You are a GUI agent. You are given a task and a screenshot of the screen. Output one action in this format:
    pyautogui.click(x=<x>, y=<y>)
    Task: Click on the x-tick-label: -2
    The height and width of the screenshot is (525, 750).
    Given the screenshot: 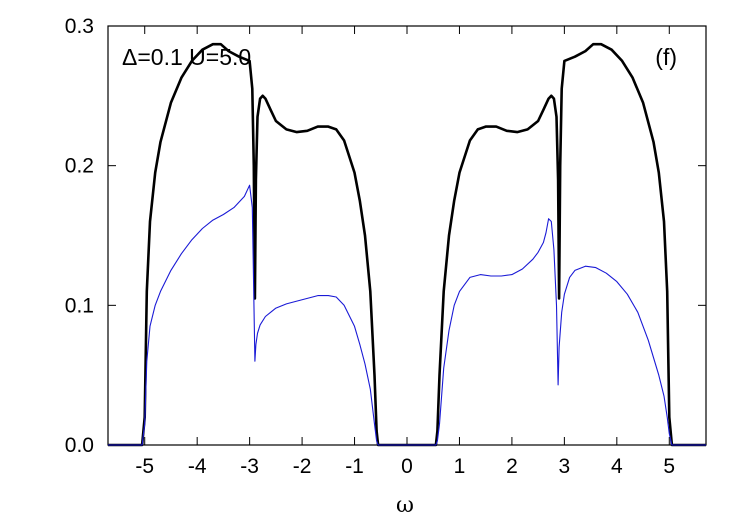 What is the action you would take?
    pyautogui.click(x=302, y=466)
    